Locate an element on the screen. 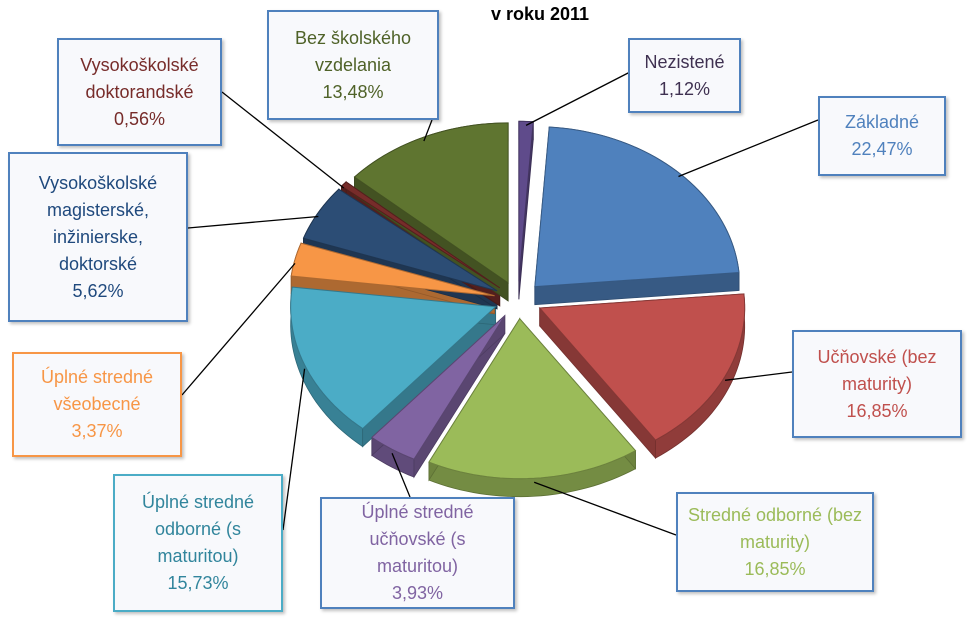 The width and height of the screenshot is (967, 633). data-label: Základné 22,47% is located at coordinates (882, 136).